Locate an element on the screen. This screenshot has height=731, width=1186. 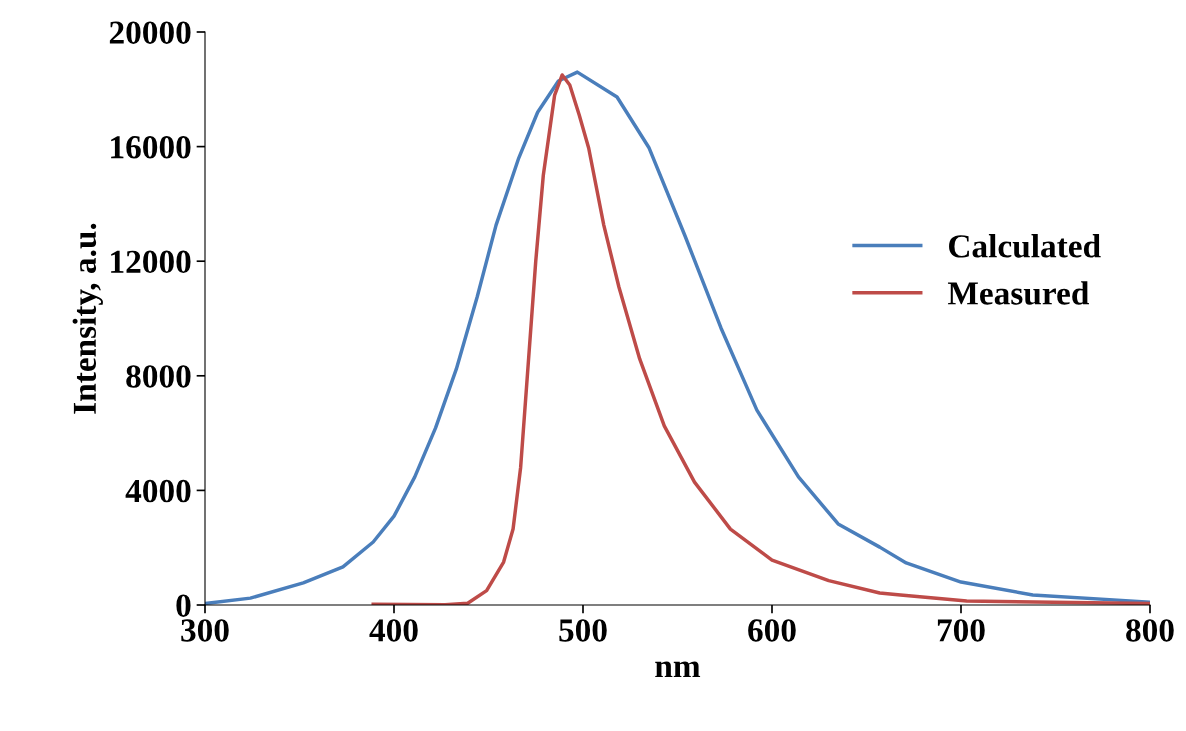
y-tick-label: 16000 is located at coordinates (151, 147).